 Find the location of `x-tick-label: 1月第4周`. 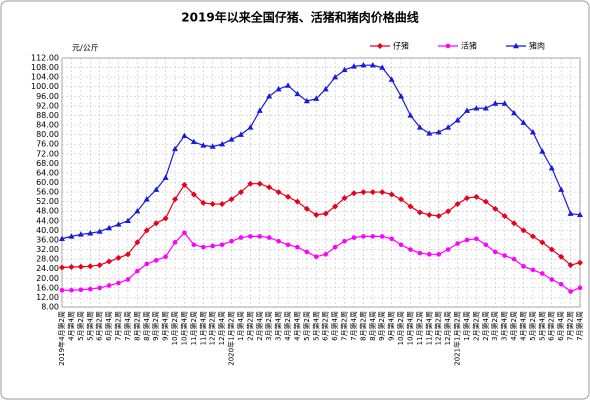

x-tick-label: 1月第4周 is located at coordinates (466, 326).